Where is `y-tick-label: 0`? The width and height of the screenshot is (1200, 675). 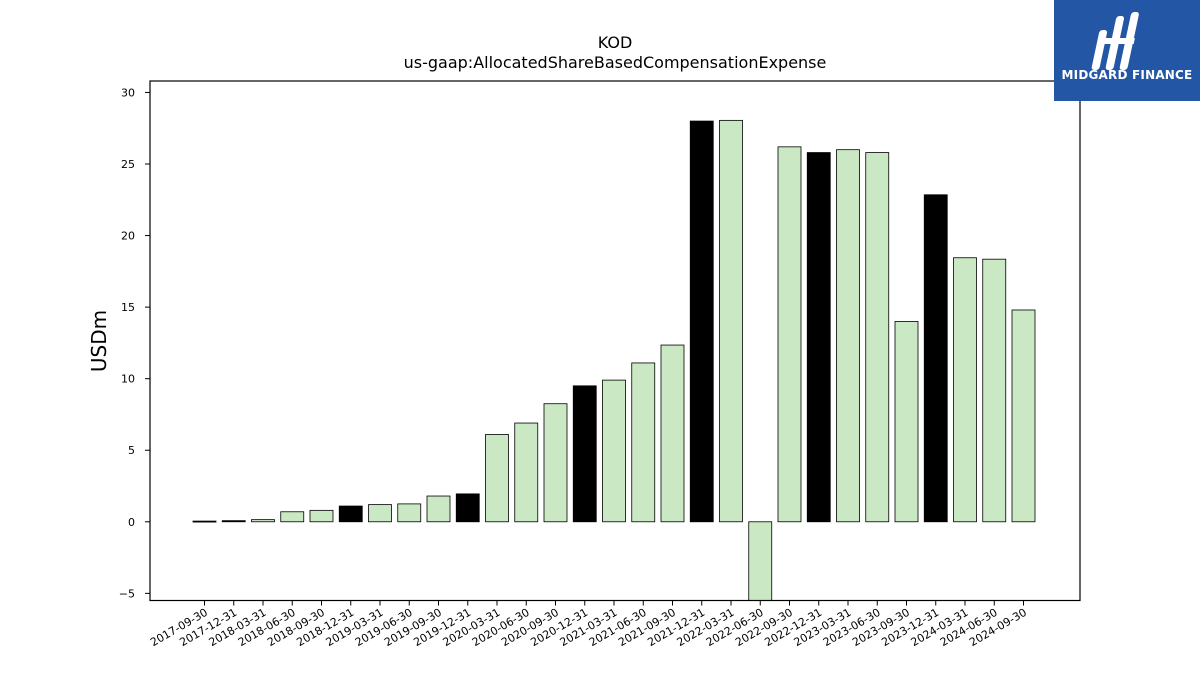 y-tick-label: 0 is located at coordinates (131, 522).